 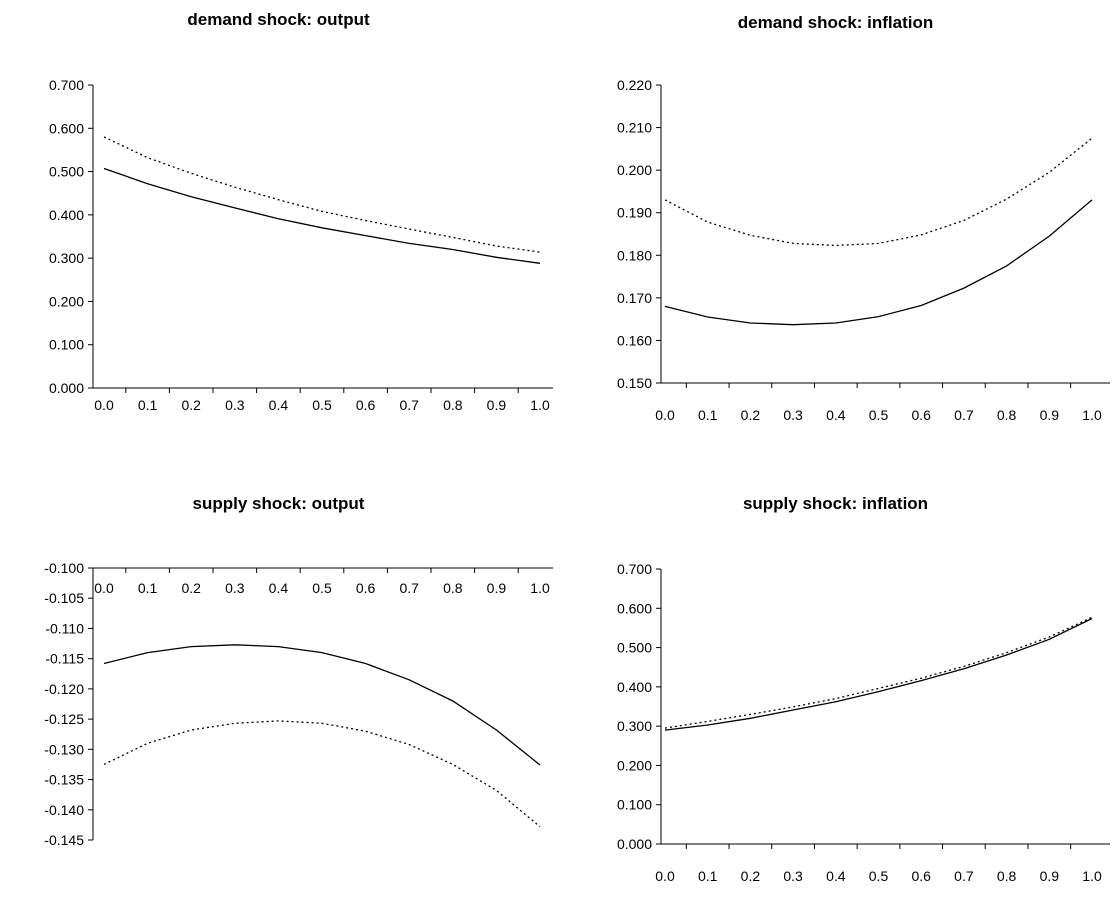 I want to click on y-tick-label: -0.115, so click(x=64, y=659).